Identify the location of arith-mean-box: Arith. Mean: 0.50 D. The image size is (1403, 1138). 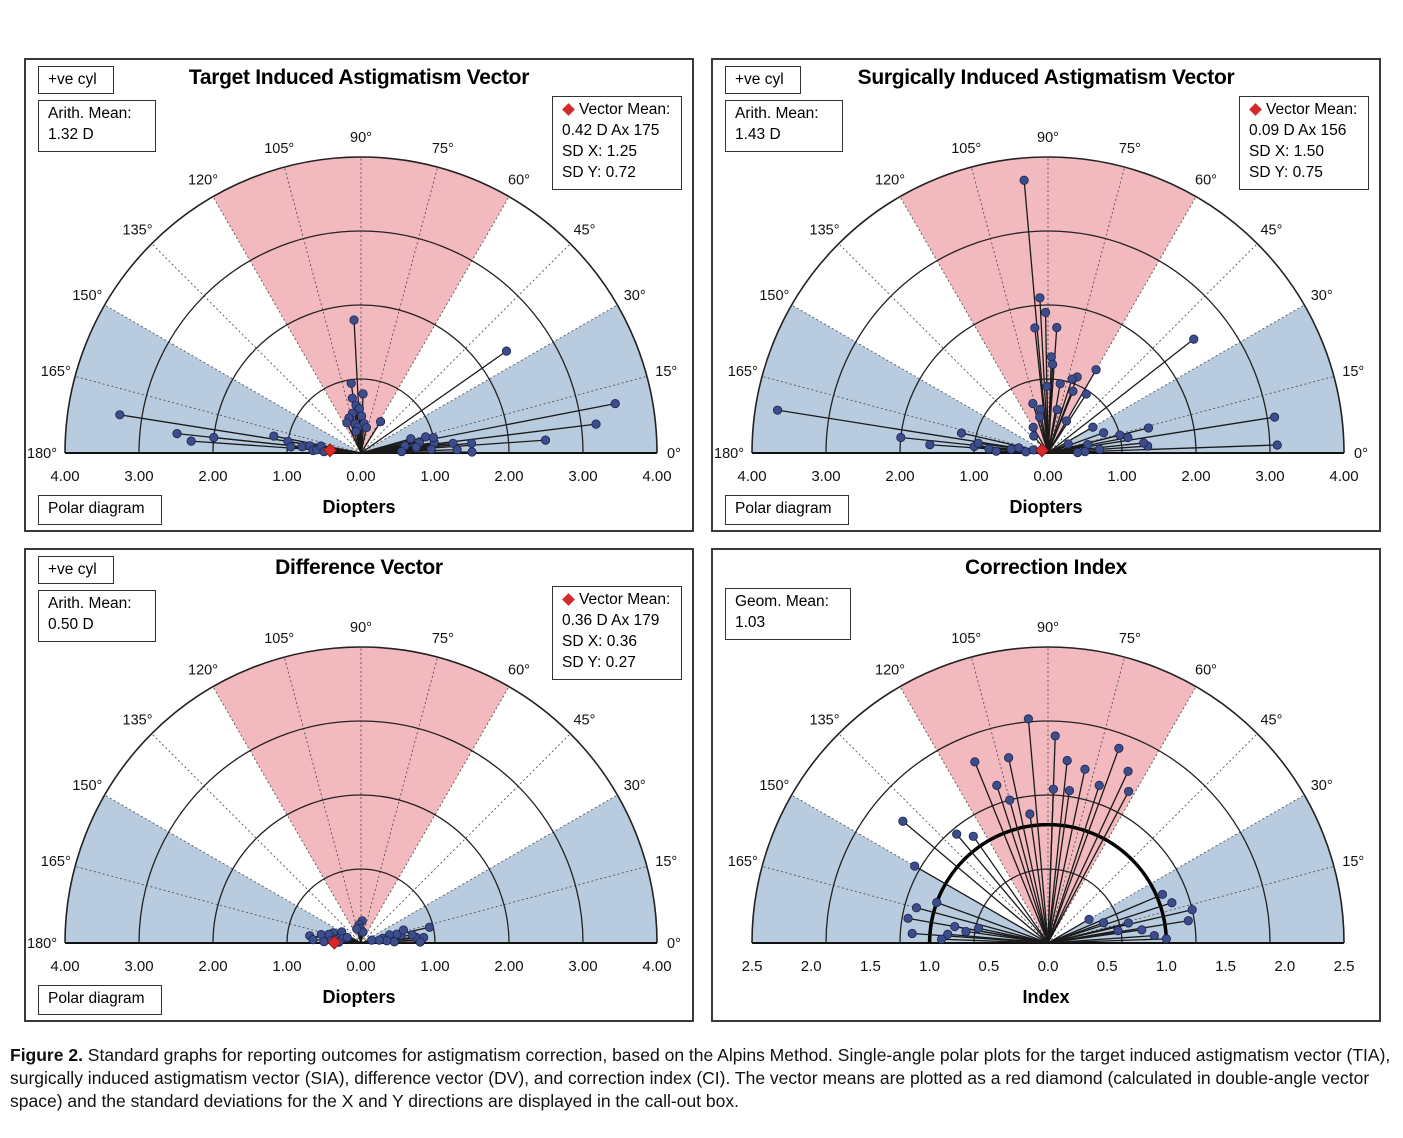
(97, 616).